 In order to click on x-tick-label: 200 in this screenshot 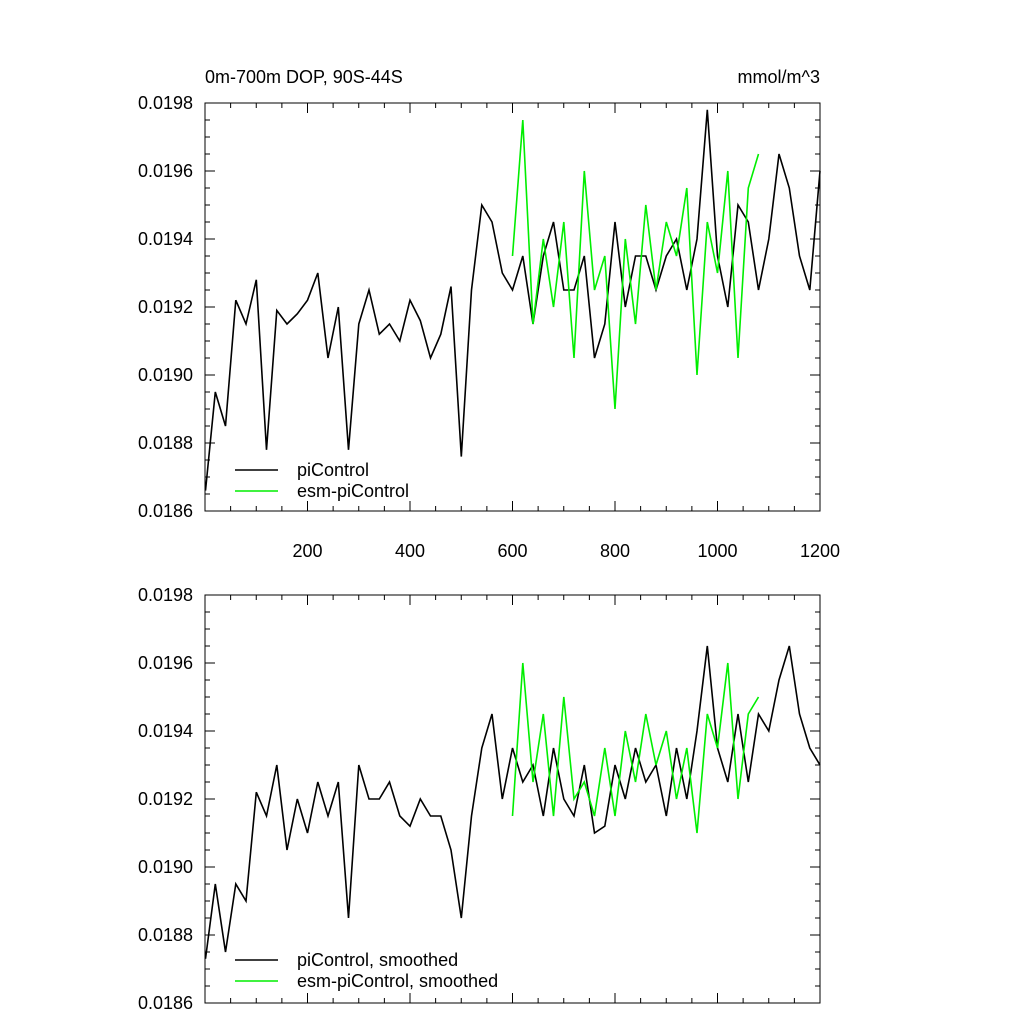, I will do `click(307, 551)`.